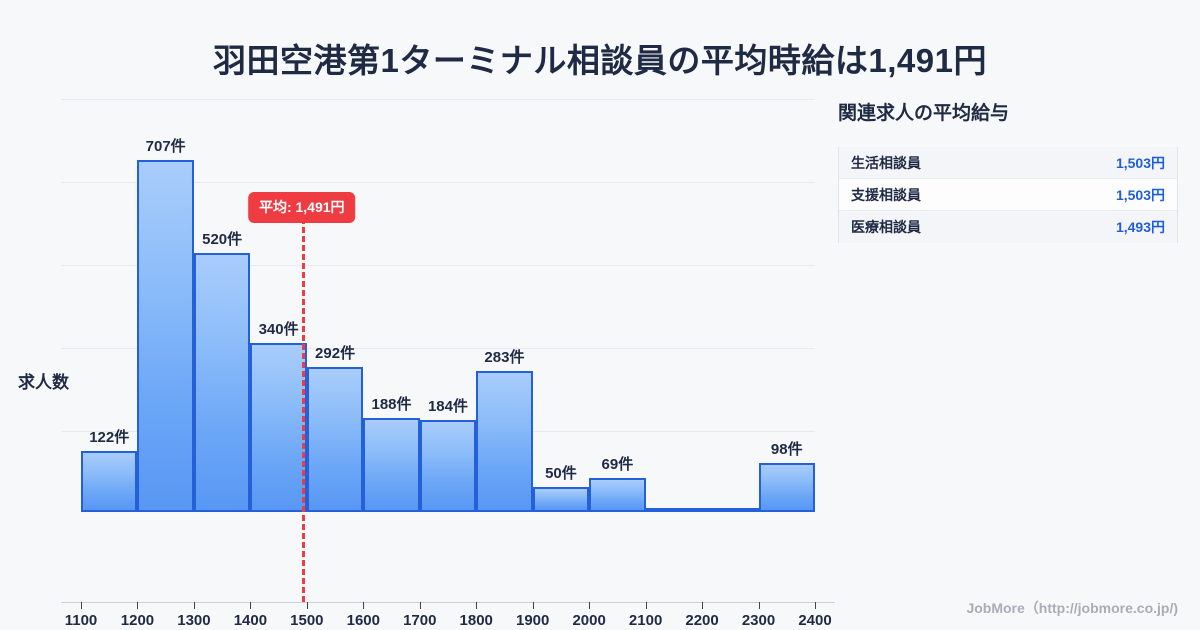 Image resolution: width=1200 pixels, height=630 pixels. What do you see at coordinates (363, 620) in the screenshot?
I see `x-axis-tick-label: 1600` at bounding box center [363, 620].